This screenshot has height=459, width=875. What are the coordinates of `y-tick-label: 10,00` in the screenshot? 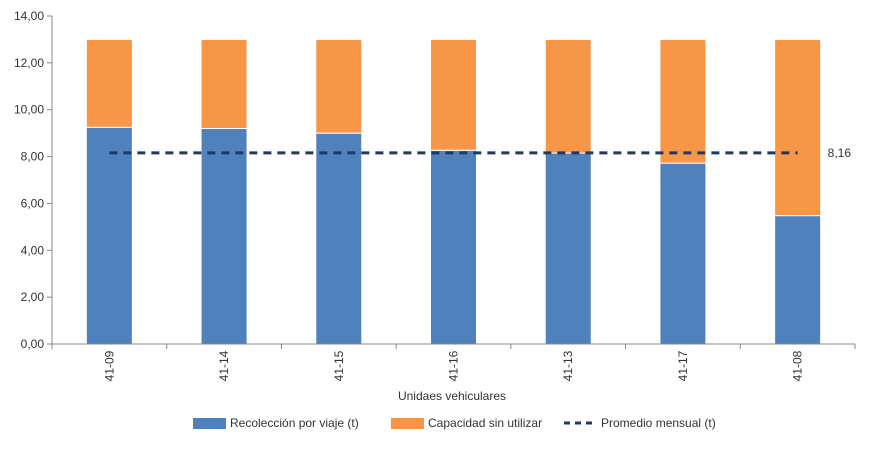 It's located at (29, 110).